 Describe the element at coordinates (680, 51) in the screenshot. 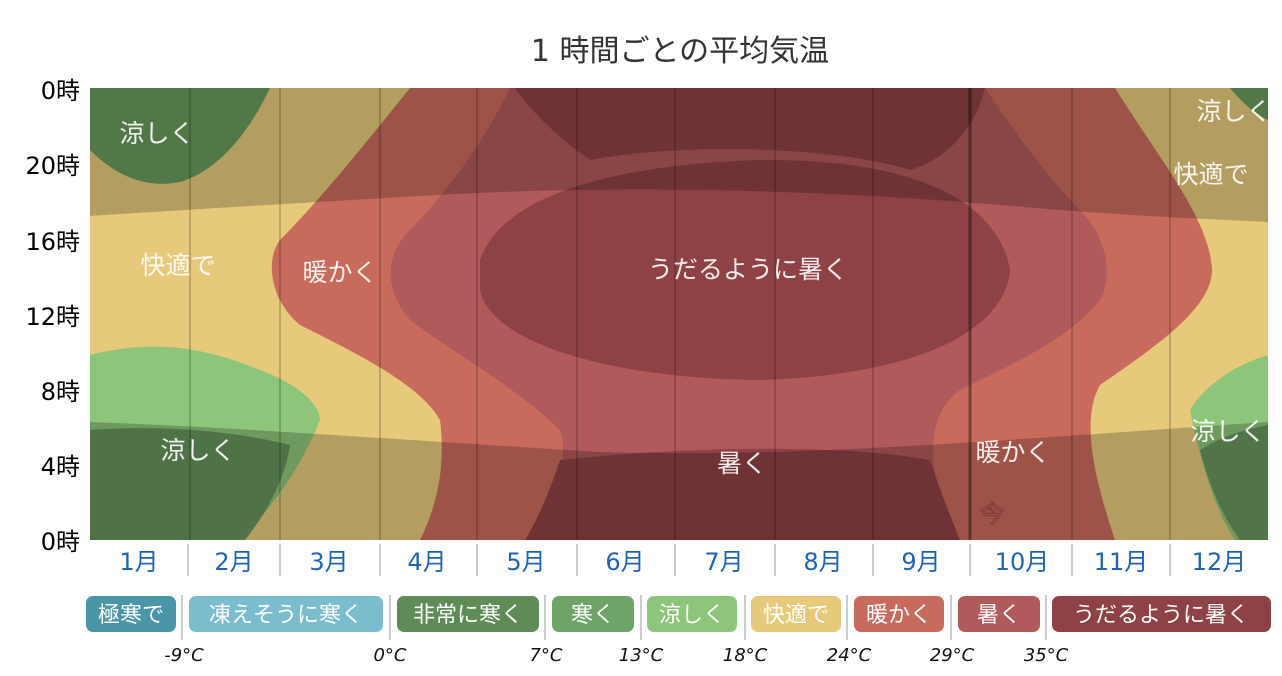

I see `chart-title: 1 時間ごとの平均気温` at that location.